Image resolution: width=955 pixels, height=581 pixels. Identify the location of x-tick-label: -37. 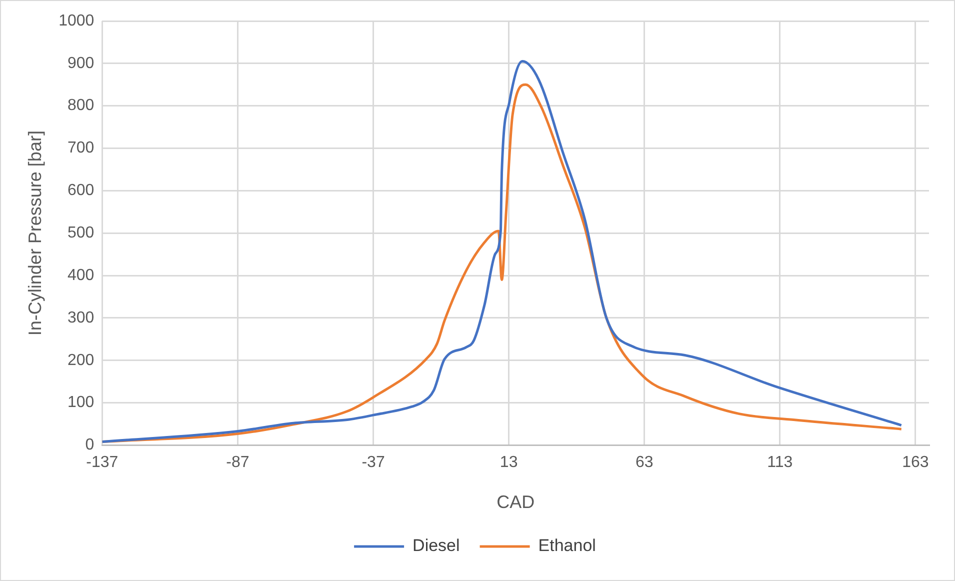
(373, 463).